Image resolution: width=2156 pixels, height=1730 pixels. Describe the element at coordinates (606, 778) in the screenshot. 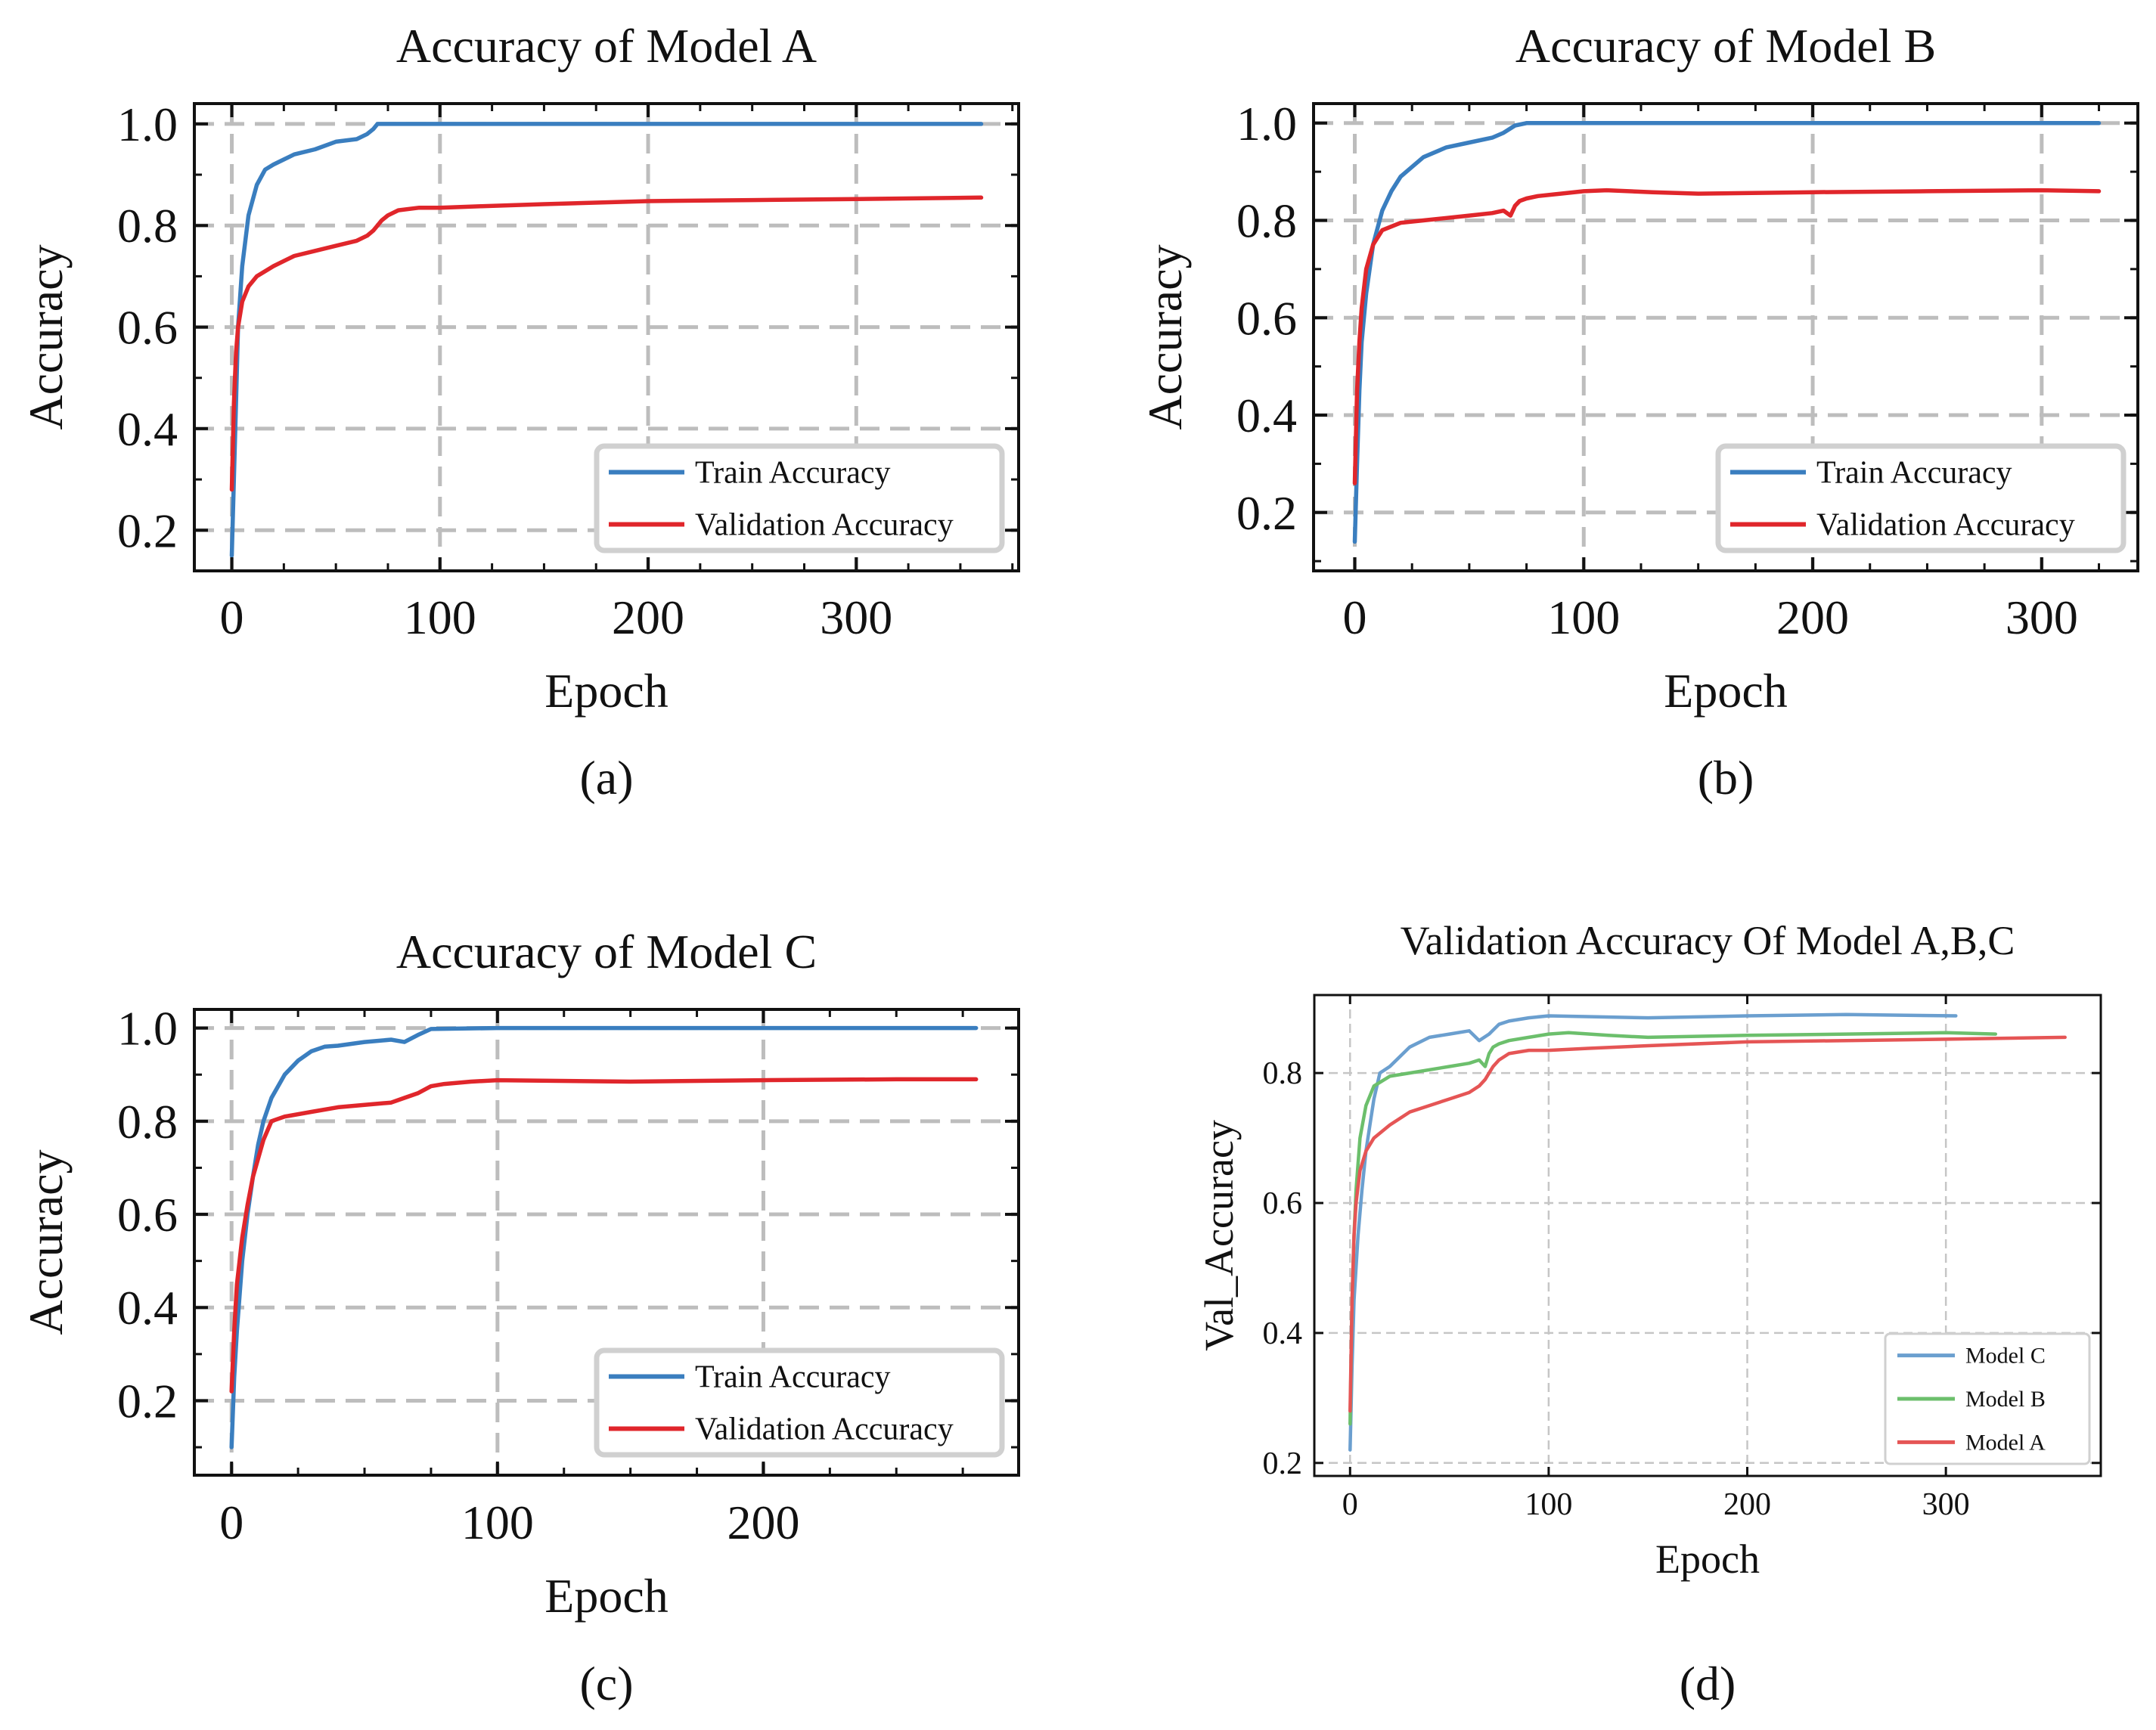

I see `panel-label: (a)` at that location.